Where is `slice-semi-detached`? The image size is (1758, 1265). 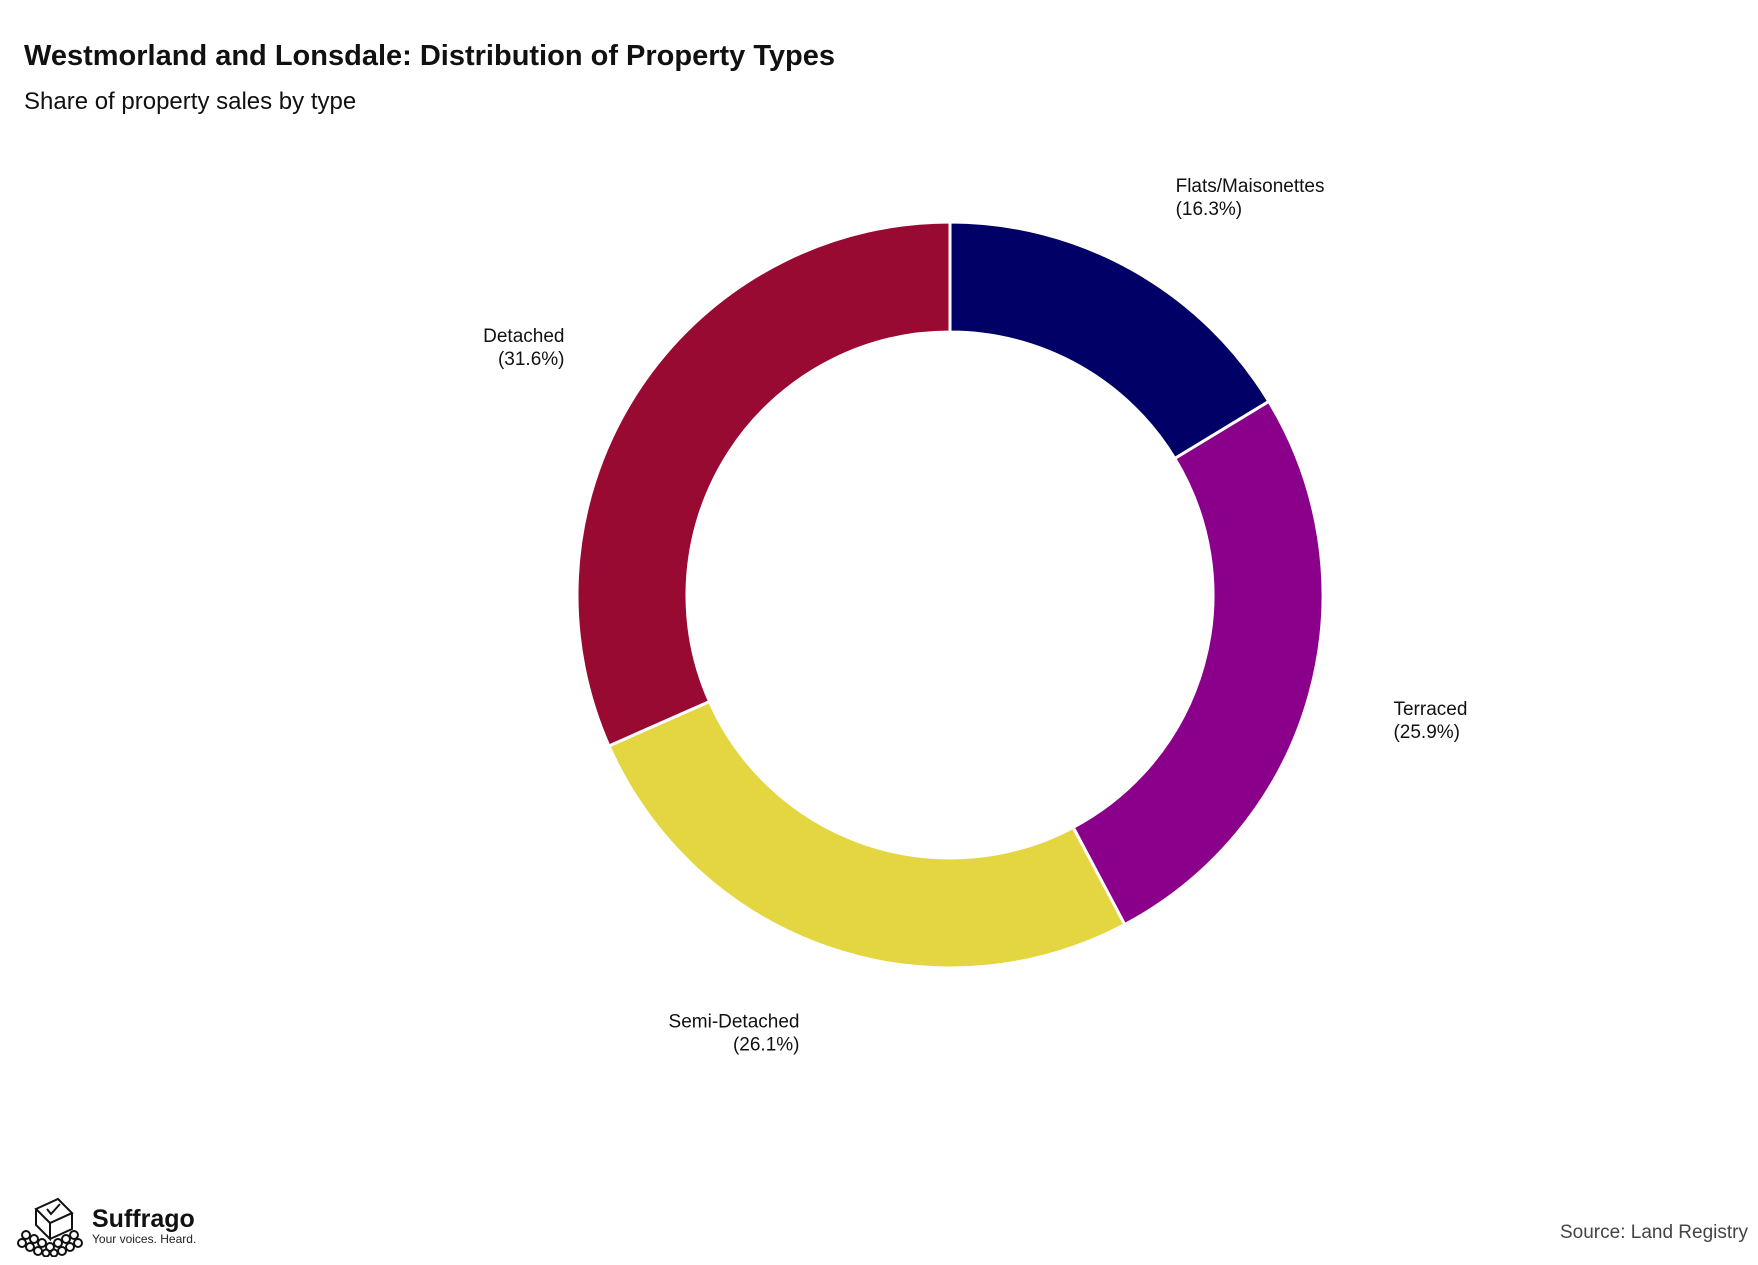 slice-semi-detached is located at coordinates (866, 834).